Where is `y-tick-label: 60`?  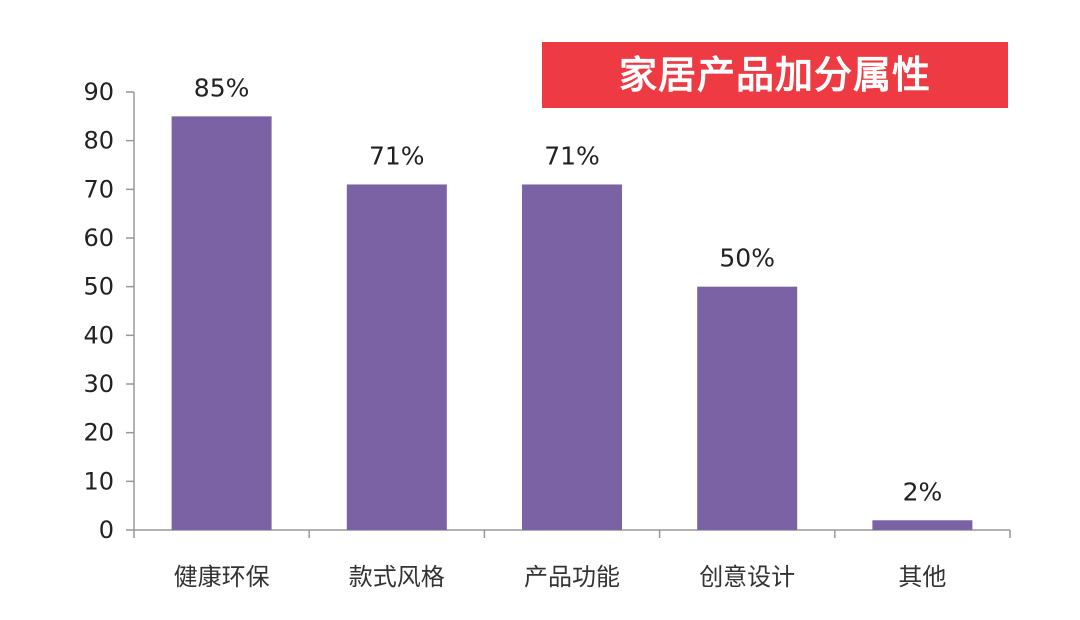 y-tick-label: 60 is located at coordinates (98, 238).